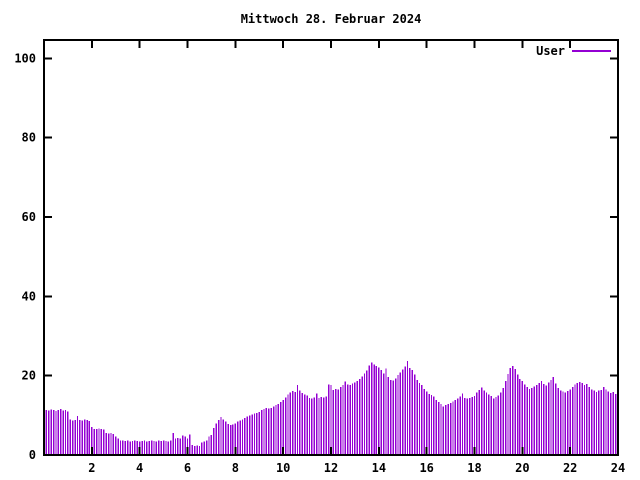 The height and width of the screenshot is (480, 640). I want to click on x-tick-label: 6, so click(187, 468).